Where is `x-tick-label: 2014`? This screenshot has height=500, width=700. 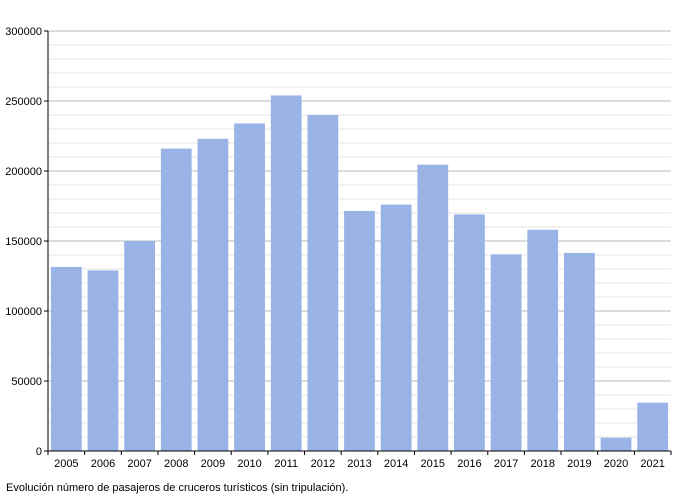
x-tick-label: 2014 is located at coordinates (396, 464).